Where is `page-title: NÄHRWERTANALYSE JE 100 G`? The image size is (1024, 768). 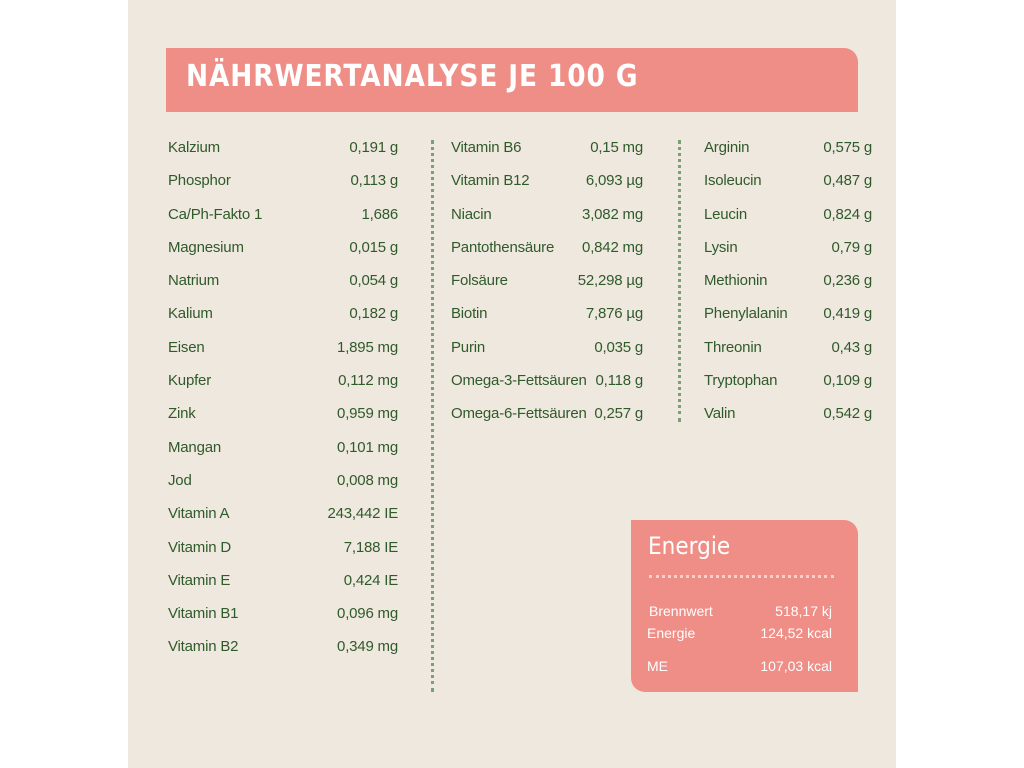
page-title: NÄHRWERTANALYSE JE 100 G is located at coordinates (412, 76).